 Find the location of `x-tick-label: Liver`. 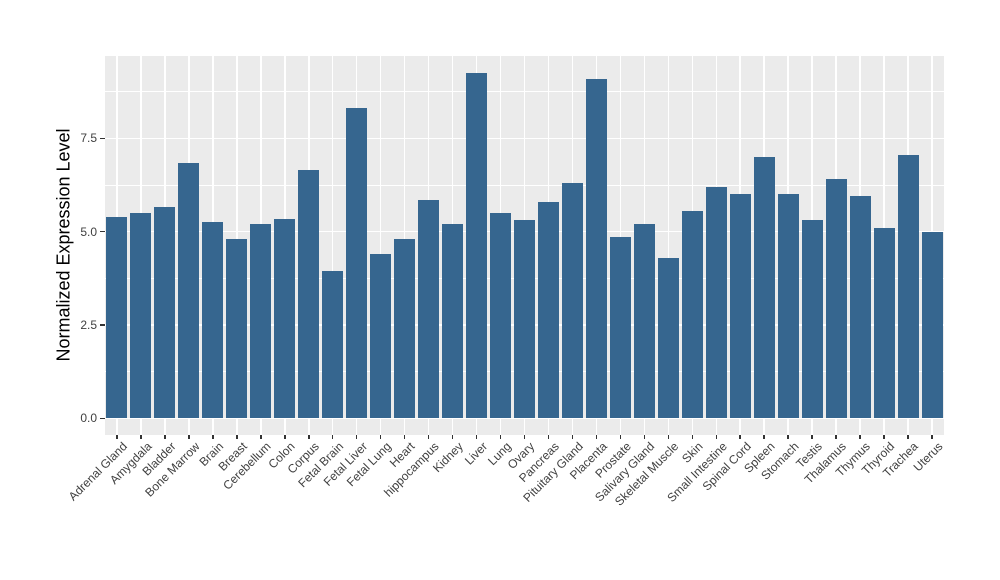

x-tick-label: Liver is located at coordinates (475, 453).